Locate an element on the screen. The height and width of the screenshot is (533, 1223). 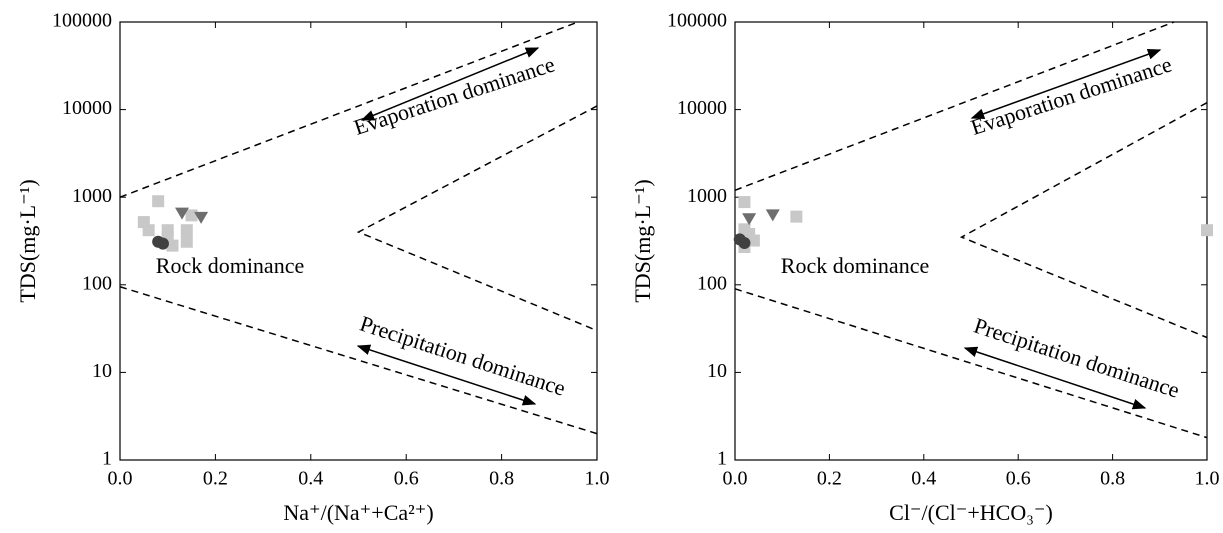
x-axis-label: Na⁺/(Na⁺+Ca²⁺) is located at coordinates (358, 512).